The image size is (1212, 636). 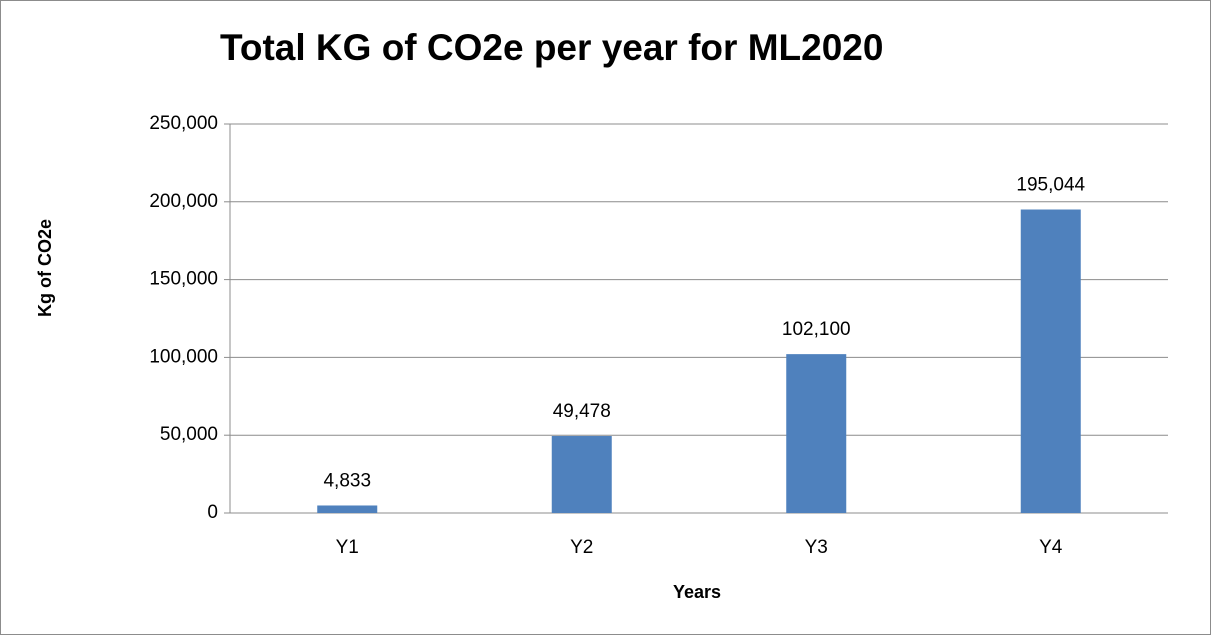 I want to click on y-tick-label: 0, so click(x=212, y=512).